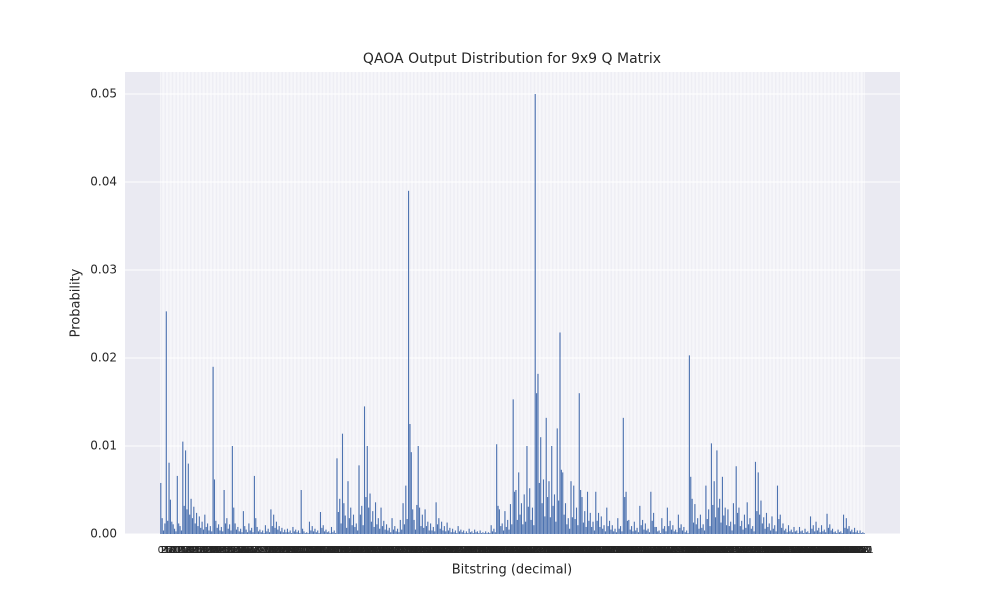 The image size is (1000, 600). I want to click on x-tick-label: 251, so click(506, 550).